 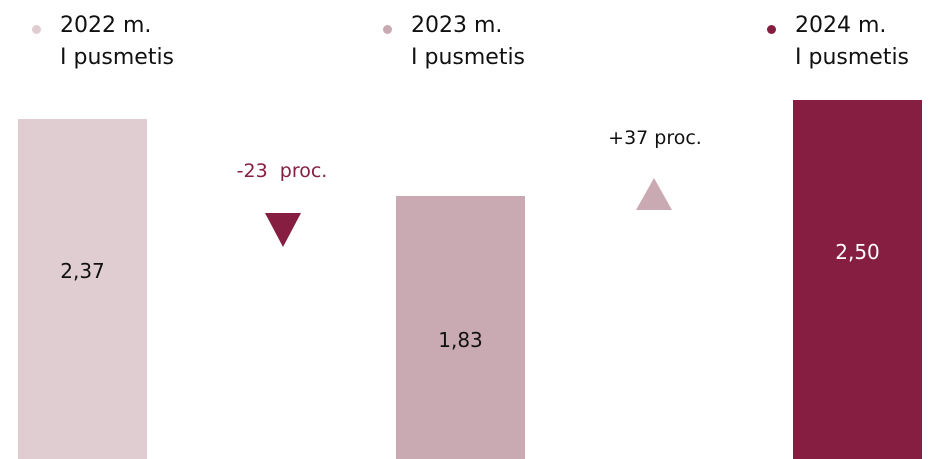 What do you see at coordinates (282, 171) in the screenshot?
I see `change-label: -23 proc.` at bounding box center [282, 171].